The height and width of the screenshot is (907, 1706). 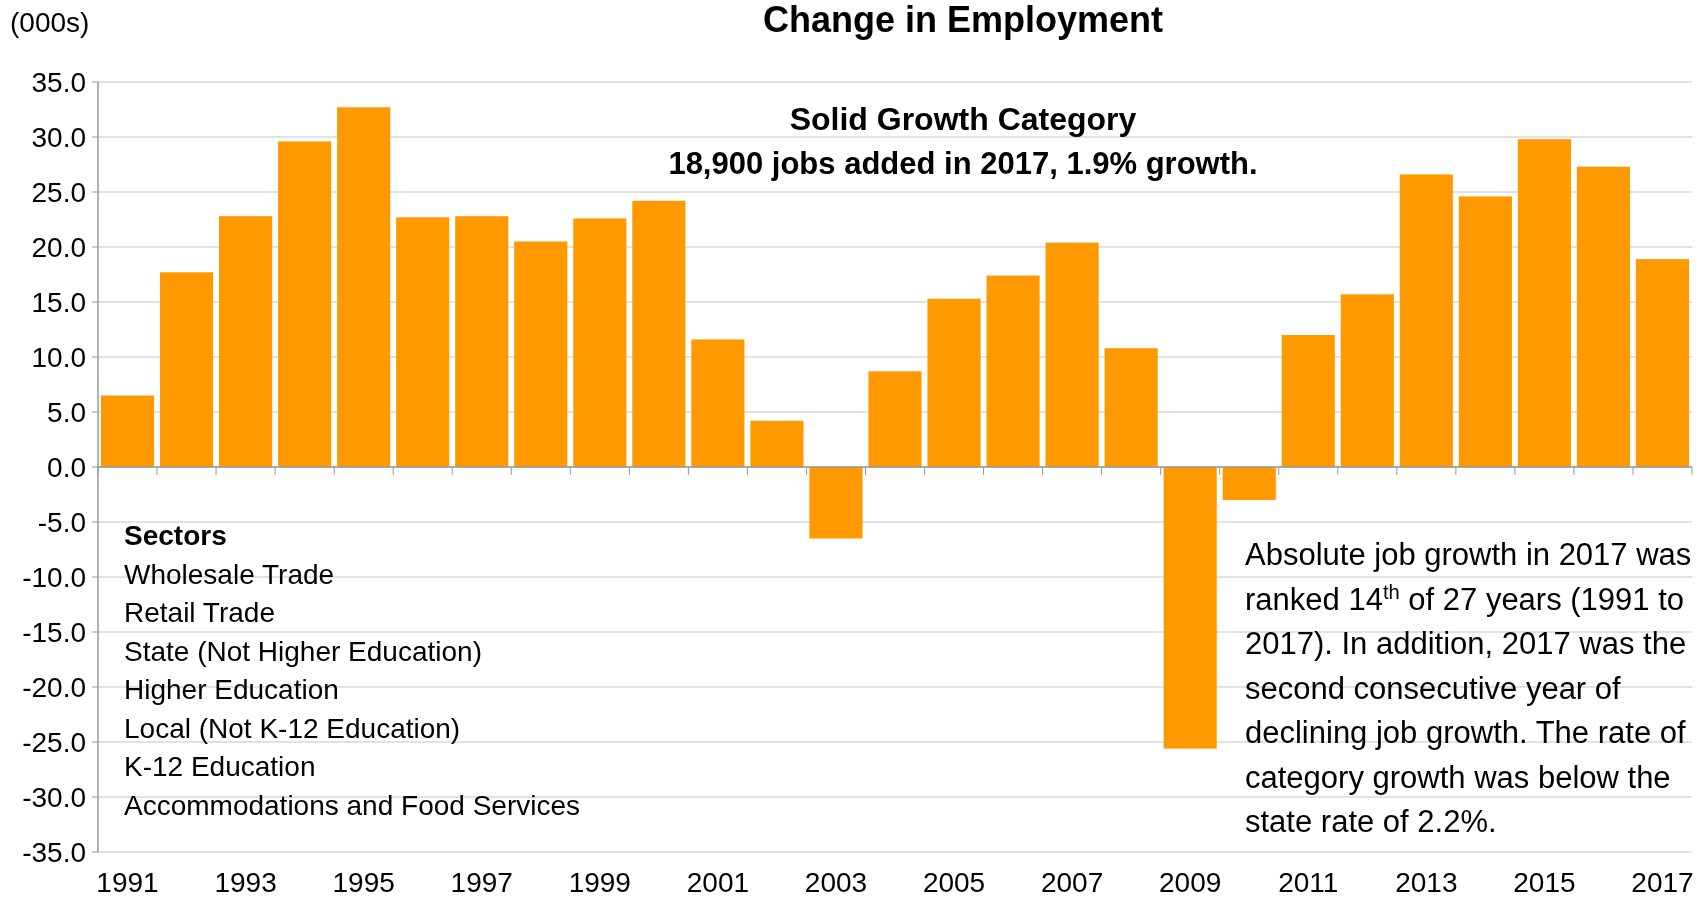 I want to click on annotation: K-12 Education, so click(x=220, y=766).